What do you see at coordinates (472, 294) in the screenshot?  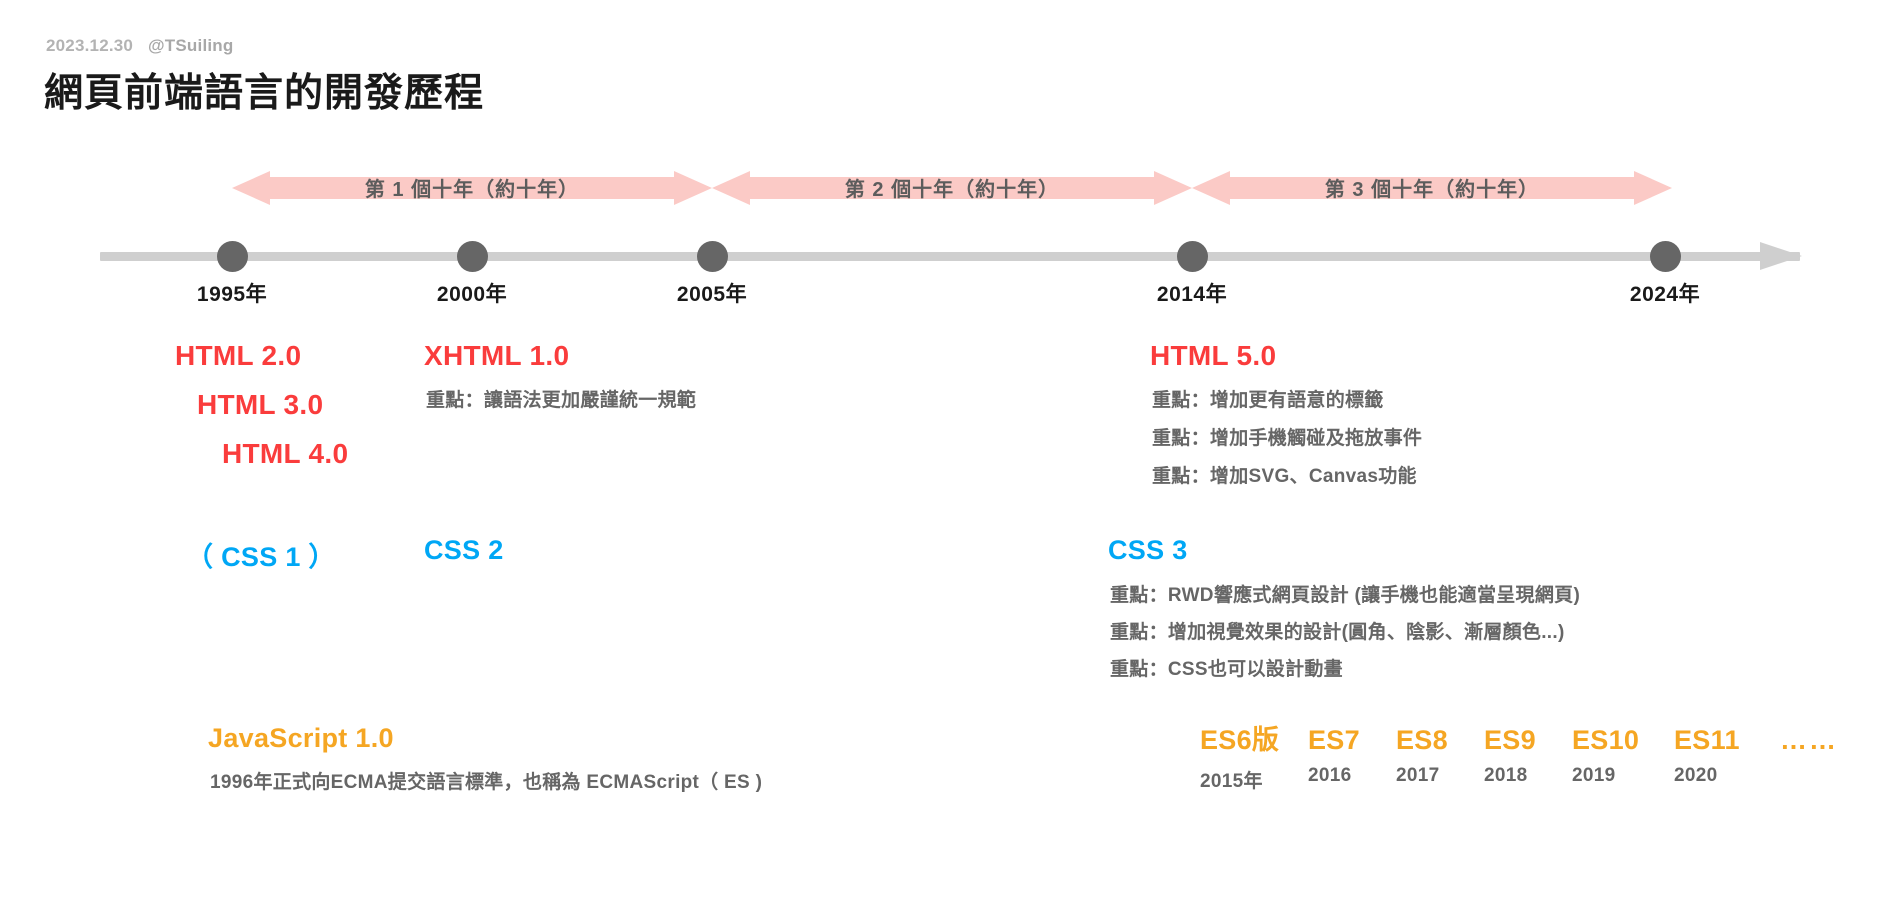 I see `timeline-year-label: 2000年` at bounding box center [472, 294].